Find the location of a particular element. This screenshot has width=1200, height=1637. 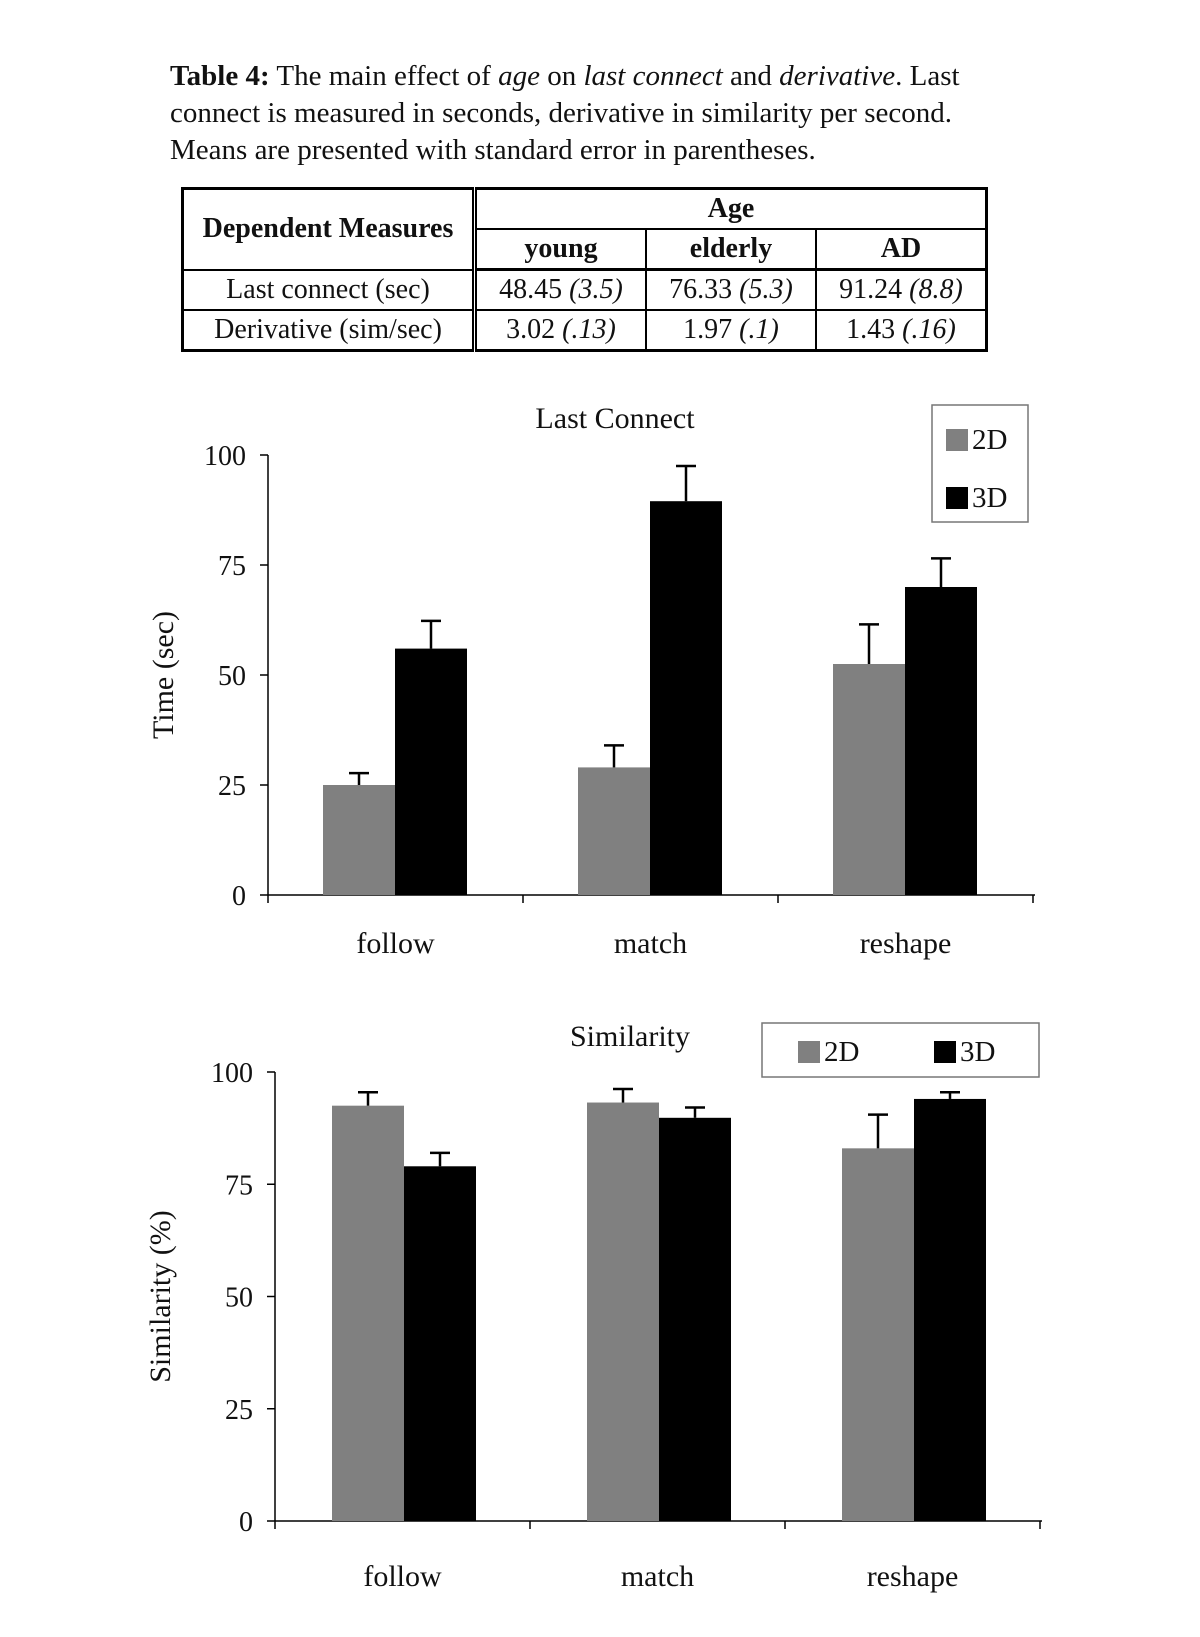

table-cell: 1.43 (.16) is located at coordinates (901, 330).